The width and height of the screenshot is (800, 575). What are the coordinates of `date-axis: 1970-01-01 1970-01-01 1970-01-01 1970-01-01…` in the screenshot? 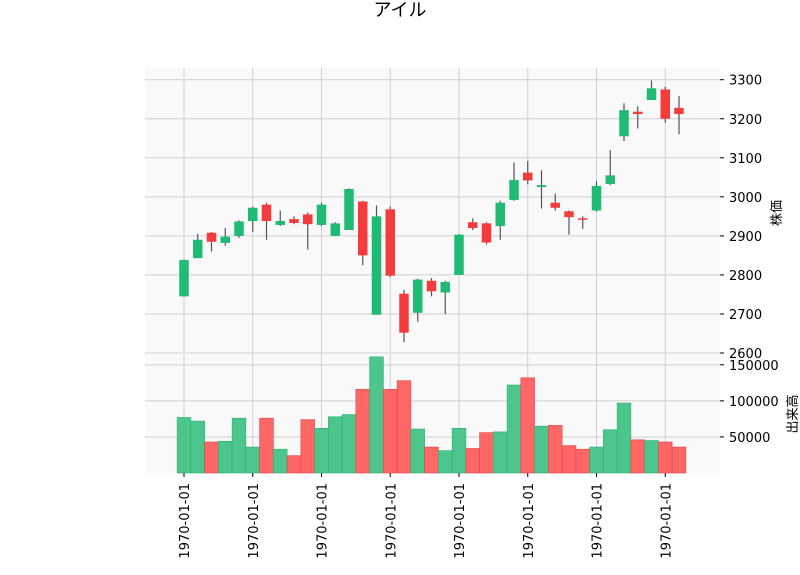 It's located at (426, 516).